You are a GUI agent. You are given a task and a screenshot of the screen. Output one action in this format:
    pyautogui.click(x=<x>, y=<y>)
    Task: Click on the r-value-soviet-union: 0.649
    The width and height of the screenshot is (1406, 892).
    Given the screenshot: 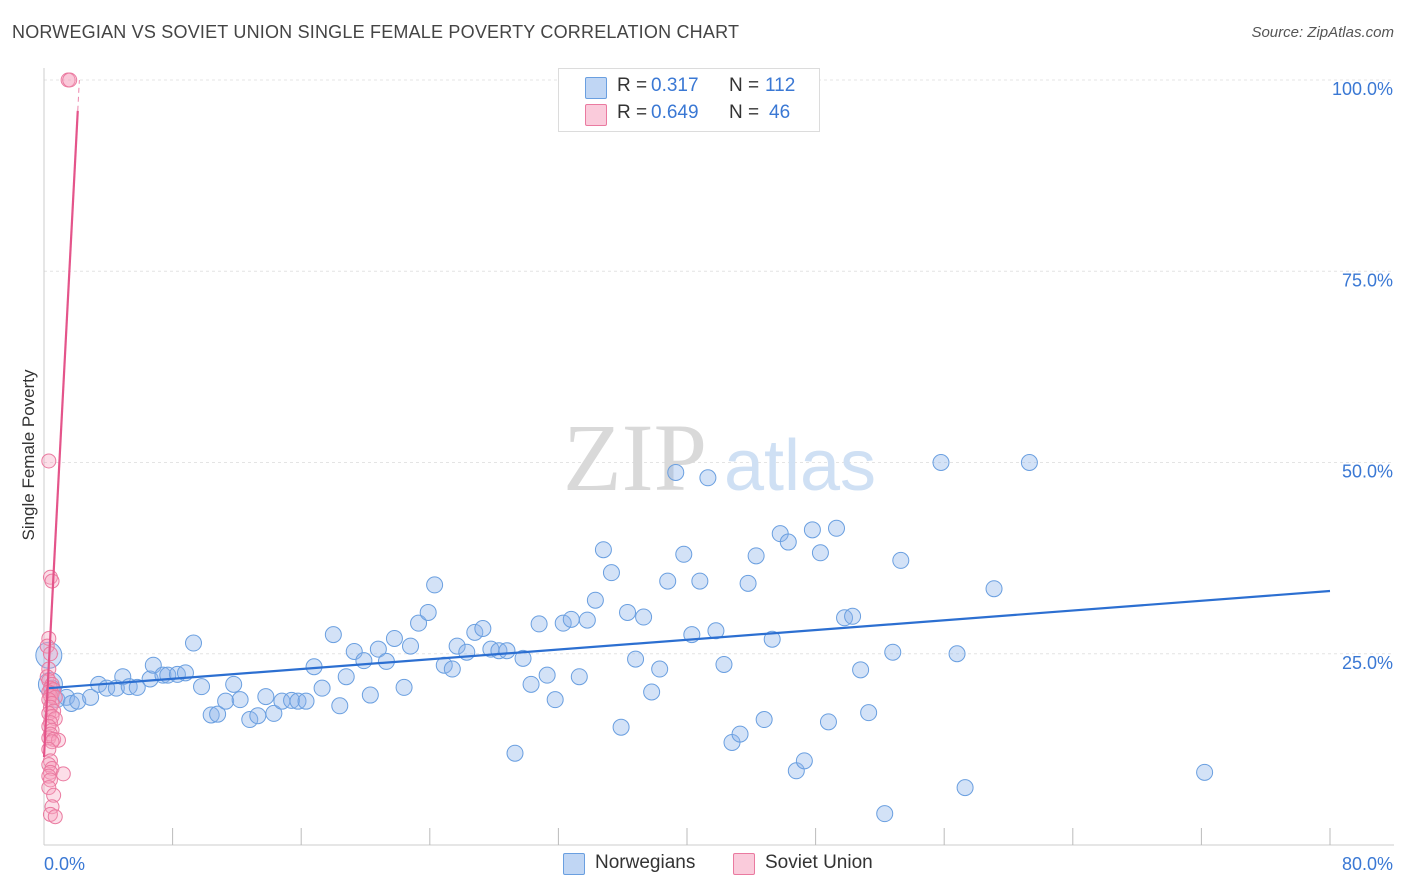 What is the action you would take?
    pyautogui.click(x=675, y=112)
    